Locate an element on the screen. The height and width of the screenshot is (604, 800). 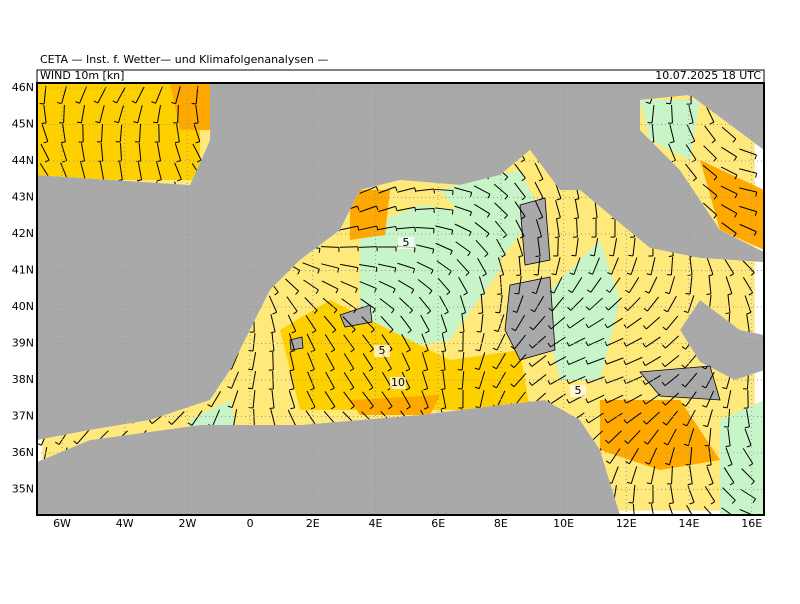
lat-label: 36N is located at coordinates (23, 452).